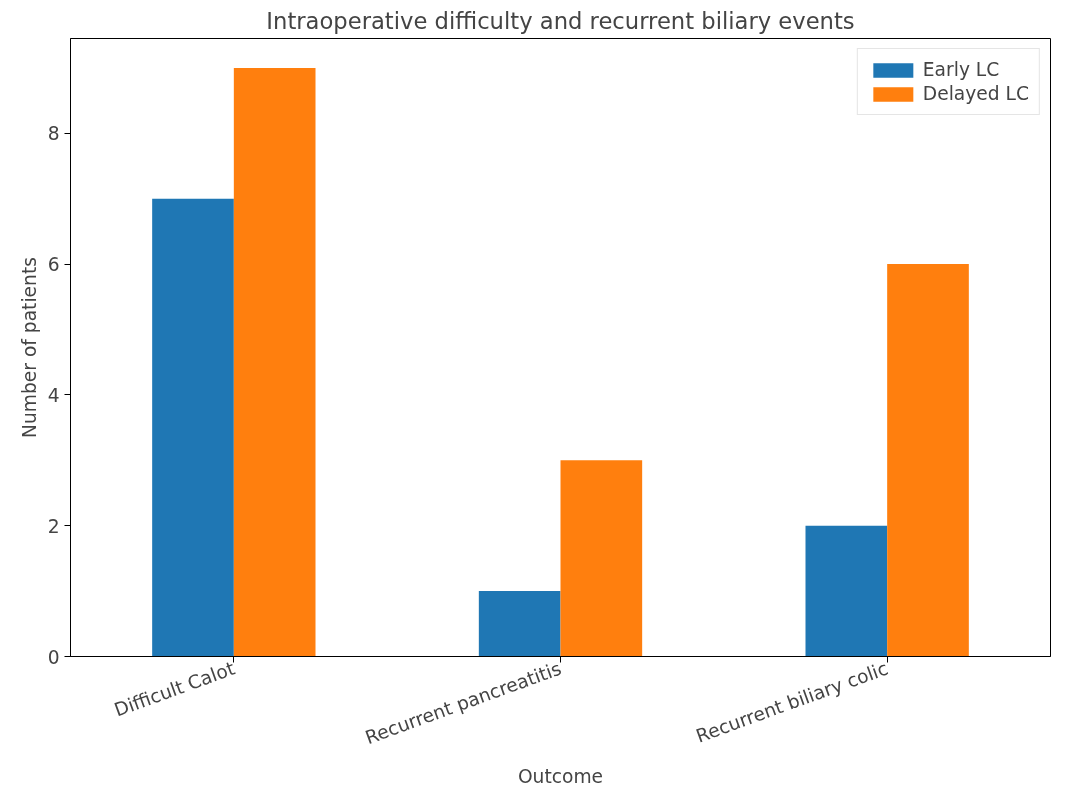  I want to click on y-tick-label: 8, so click(53, 134).